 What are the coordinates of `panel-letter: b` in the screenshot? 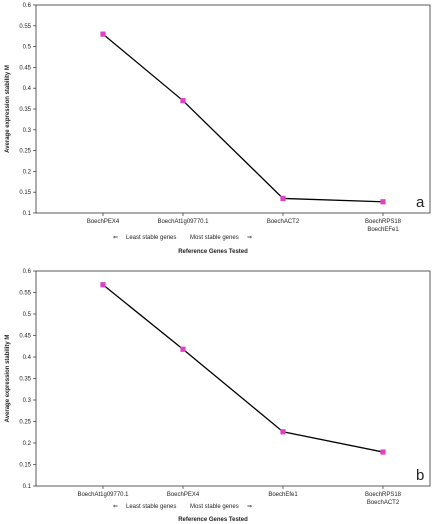 It's located at (420, 475).